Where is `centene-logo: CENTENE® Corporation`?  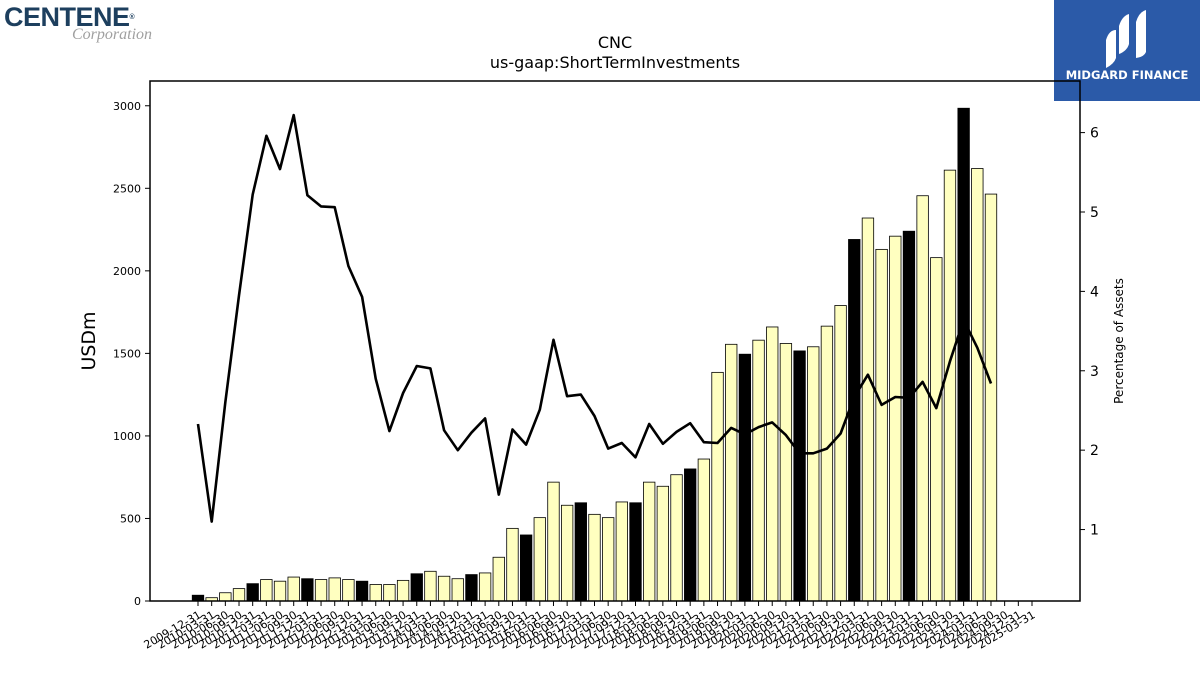
centene-logo: CENTENE® Corporation is located at coordinates (89, 25).